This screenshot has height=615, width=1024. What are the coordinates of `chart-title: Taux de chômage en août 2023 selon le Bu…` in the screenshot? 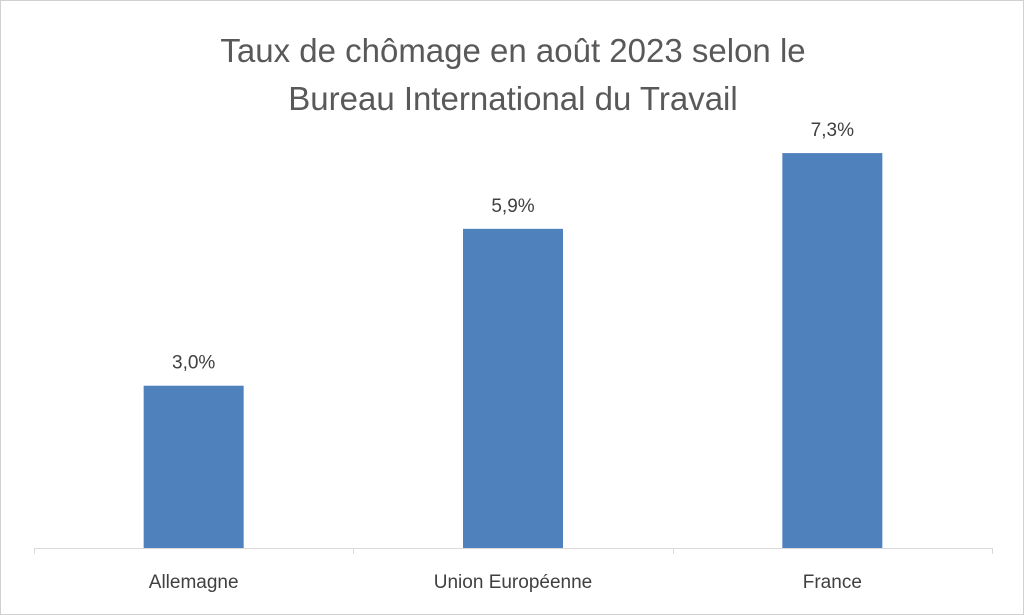 It's located at (513, 75).